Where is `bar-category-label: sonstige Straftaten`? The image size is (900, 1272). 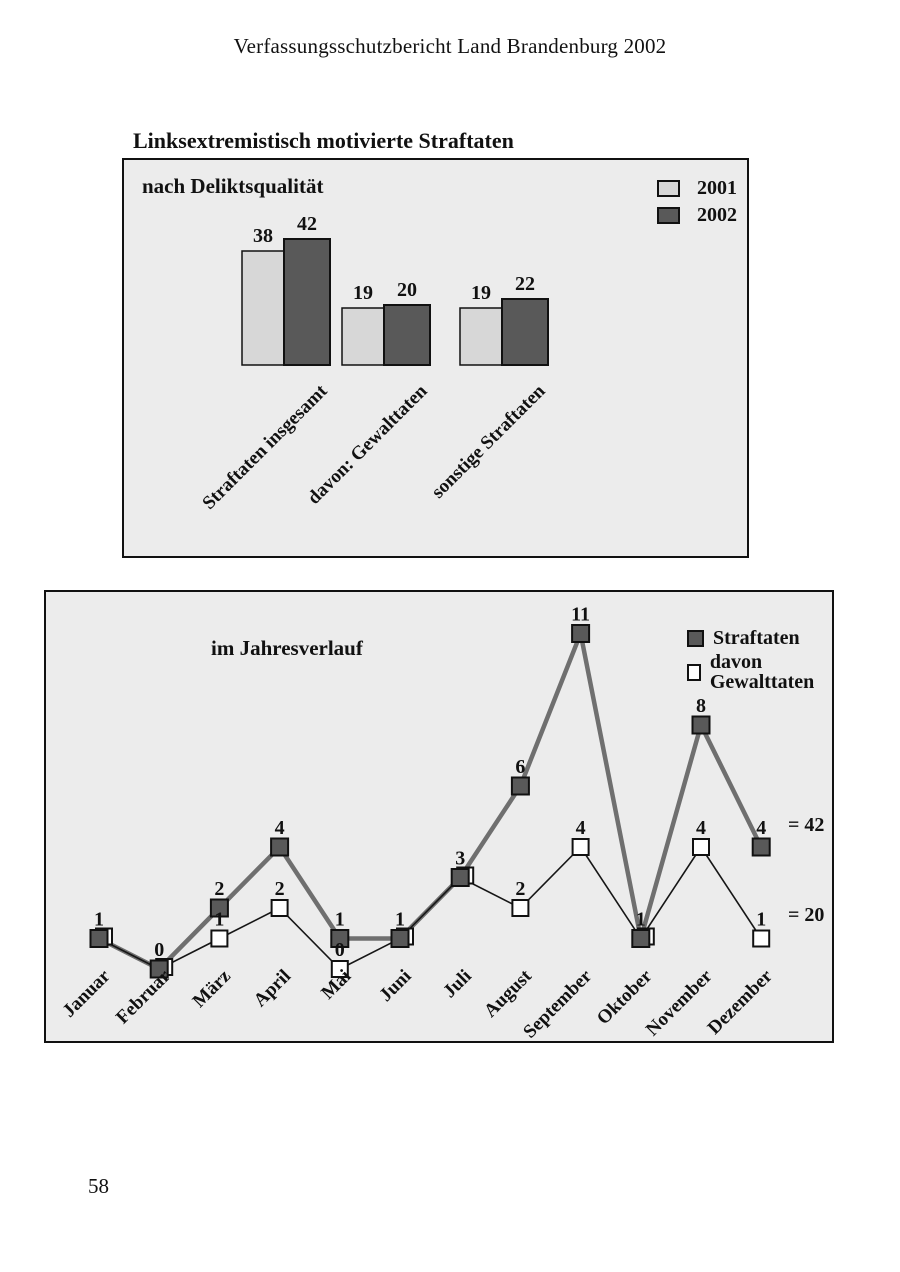
bar-category-label: sonstige Straftaten is located at coordinates (489, 441).